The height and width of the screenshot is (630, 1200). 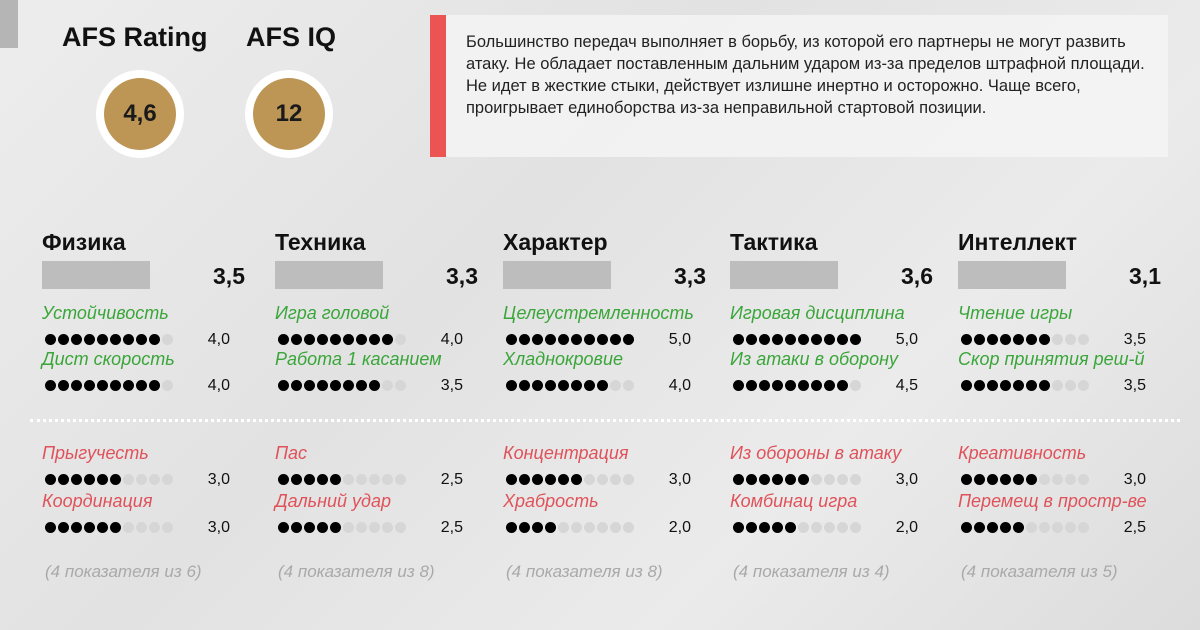 What do you see at coordinates (97, 501) in the screenshot?
I see `weakness-label: Координация` at bounding box center [97, 501].